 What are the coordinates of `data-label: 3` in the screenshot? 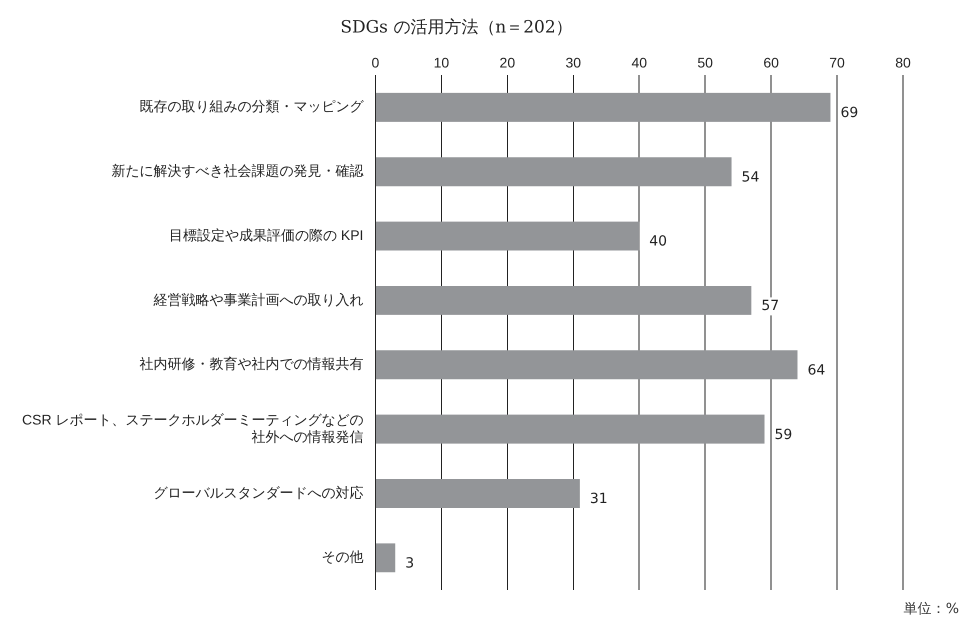 It's located at (409, 563).